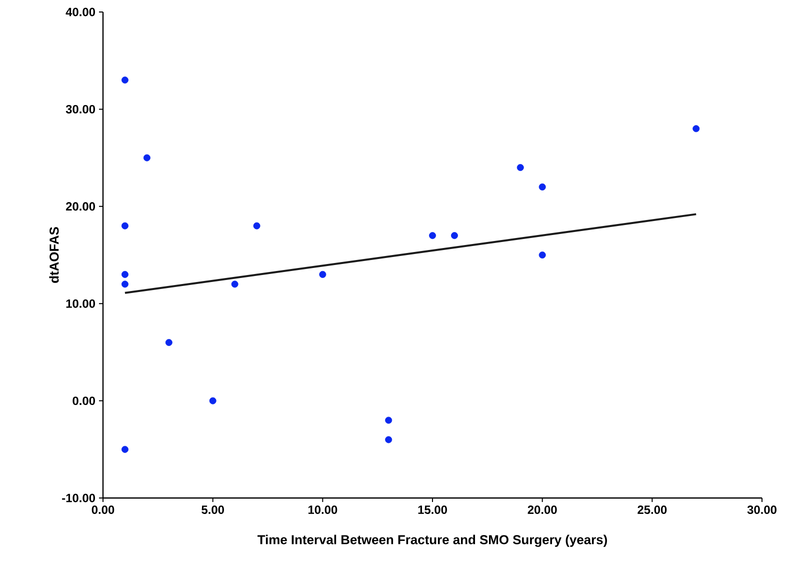 The image size is (797, 580). I want to click on x-tick-label: 30.00, so click(761, 510).